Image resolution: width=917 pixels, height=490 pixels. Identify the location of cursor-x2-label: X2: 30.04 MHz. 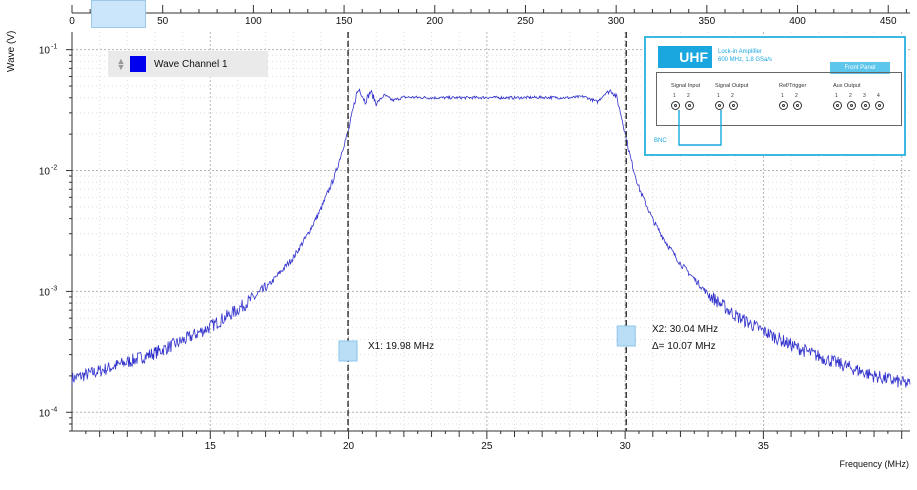
(685, 329).